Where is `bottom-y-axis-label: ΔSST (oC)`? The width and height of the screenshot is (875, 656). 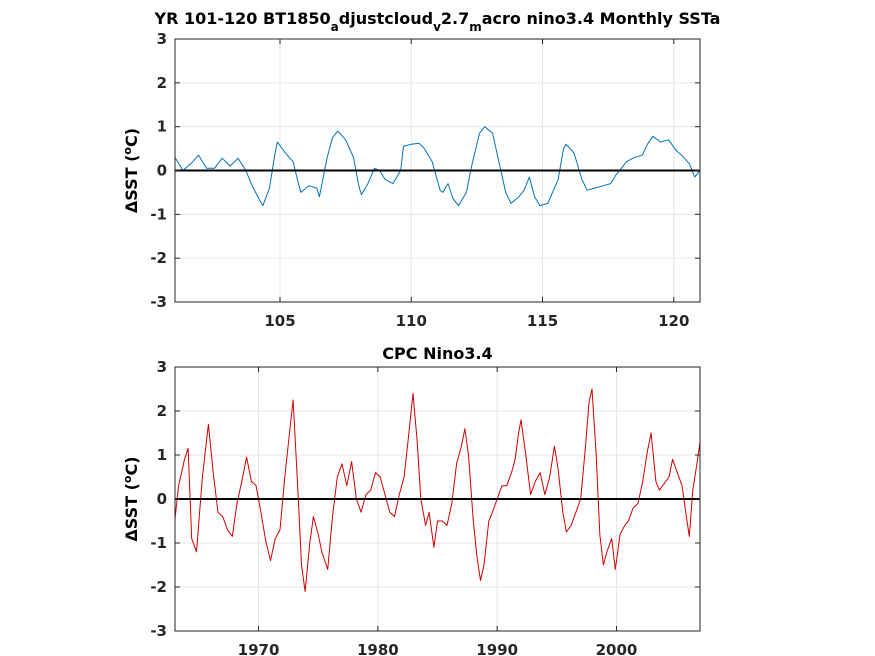
bottom-y-axis-label: ΔSST (oC) is located at coordinates (131, 498).